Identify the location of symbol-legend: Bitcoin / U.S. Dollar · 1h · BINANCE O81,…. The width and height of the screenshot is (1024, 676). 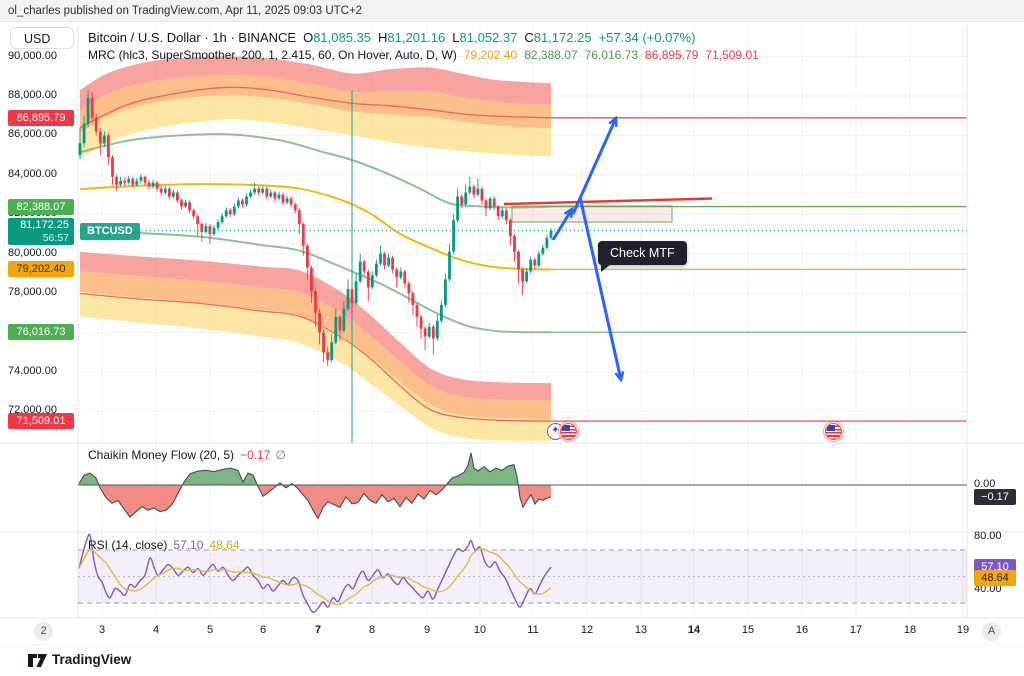
(391, 37).